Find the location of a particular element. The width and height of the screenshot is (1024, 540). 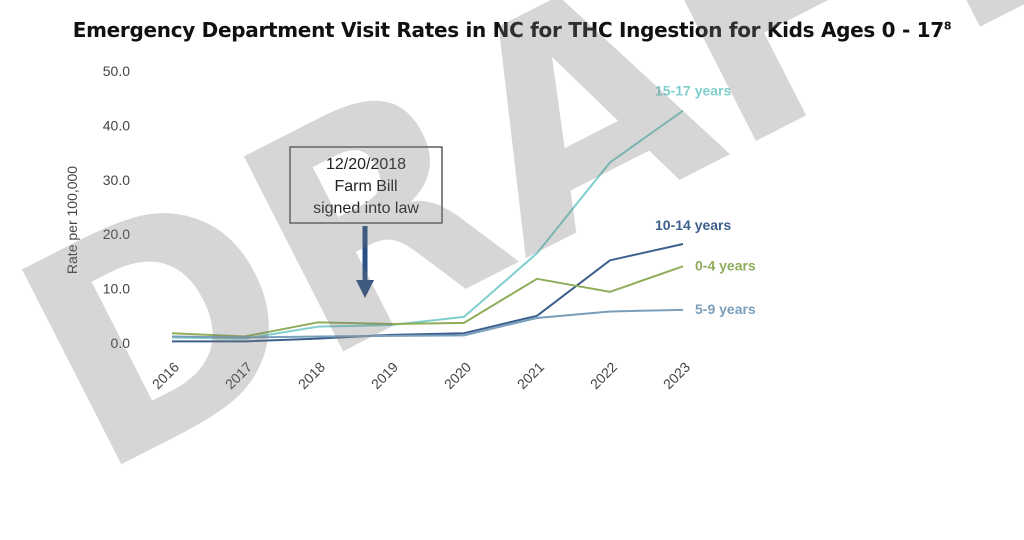

series-label: 5-9 years is located at coordinates (725, 309).